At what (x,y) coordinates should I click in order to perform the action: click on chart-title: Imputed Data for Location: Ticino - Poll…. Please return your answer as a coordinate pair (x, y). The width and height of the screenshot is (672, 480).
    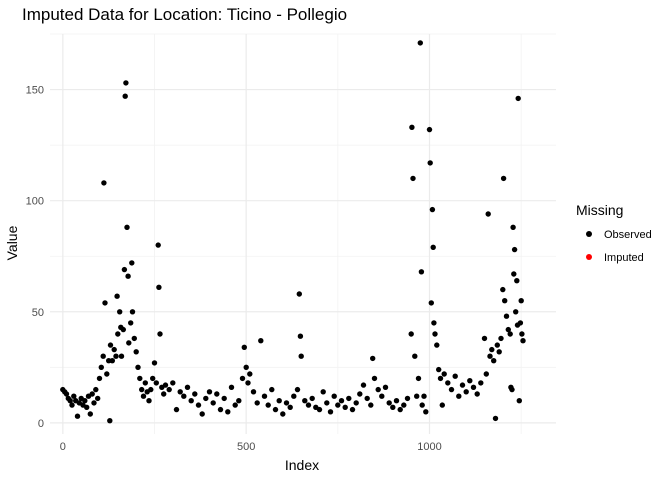
    Looking at the image, I should click on (184, 14).